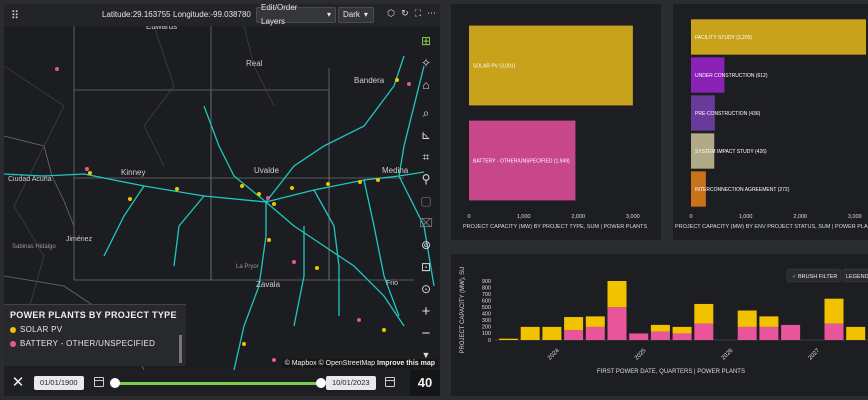 This screenshot has height=400, width=868. Describe the element at coordinates (13, 329) in the screenshot. I see `solar-dot-icon` at that location.